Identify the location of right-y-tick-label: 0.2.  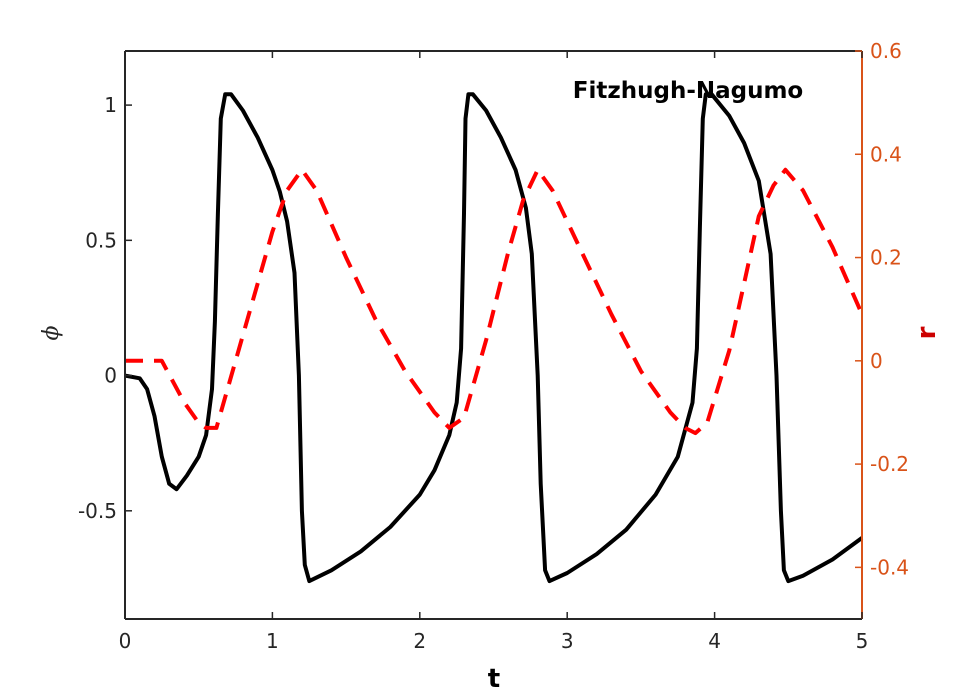
(886, 258).